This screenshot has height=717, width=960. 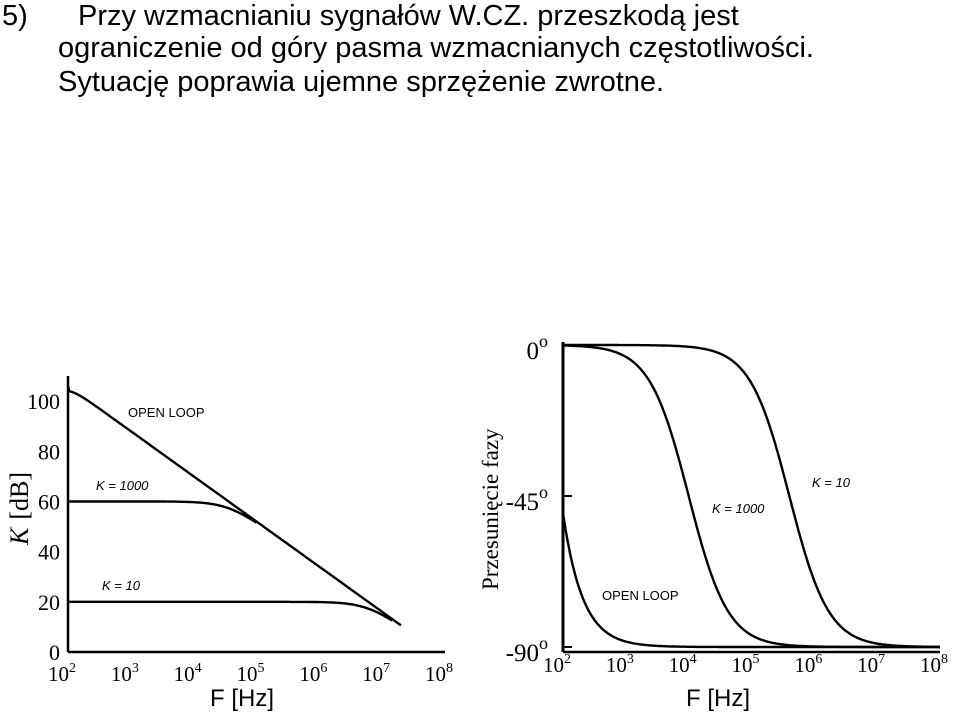 I want to click on gain-y-tick-label: 20, so click(x=49, y=602).